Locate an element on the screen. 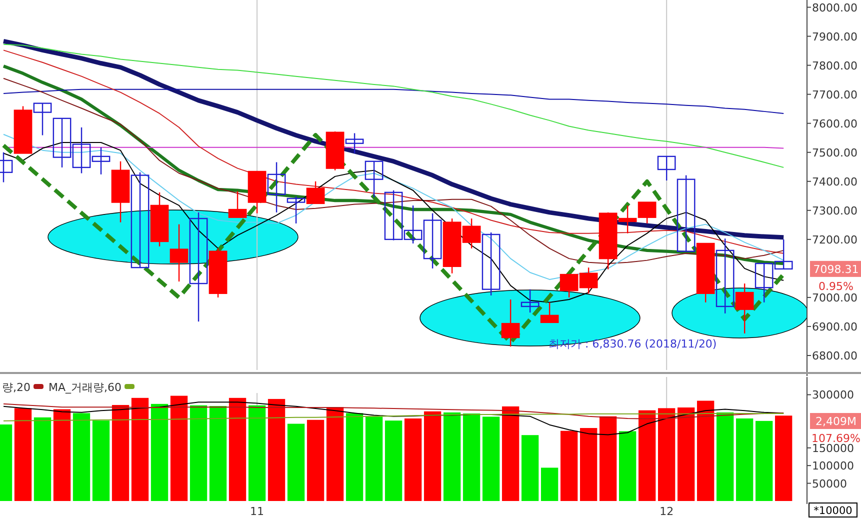  y-tick-label: 6800.00 is located at coordinates (835, 355).